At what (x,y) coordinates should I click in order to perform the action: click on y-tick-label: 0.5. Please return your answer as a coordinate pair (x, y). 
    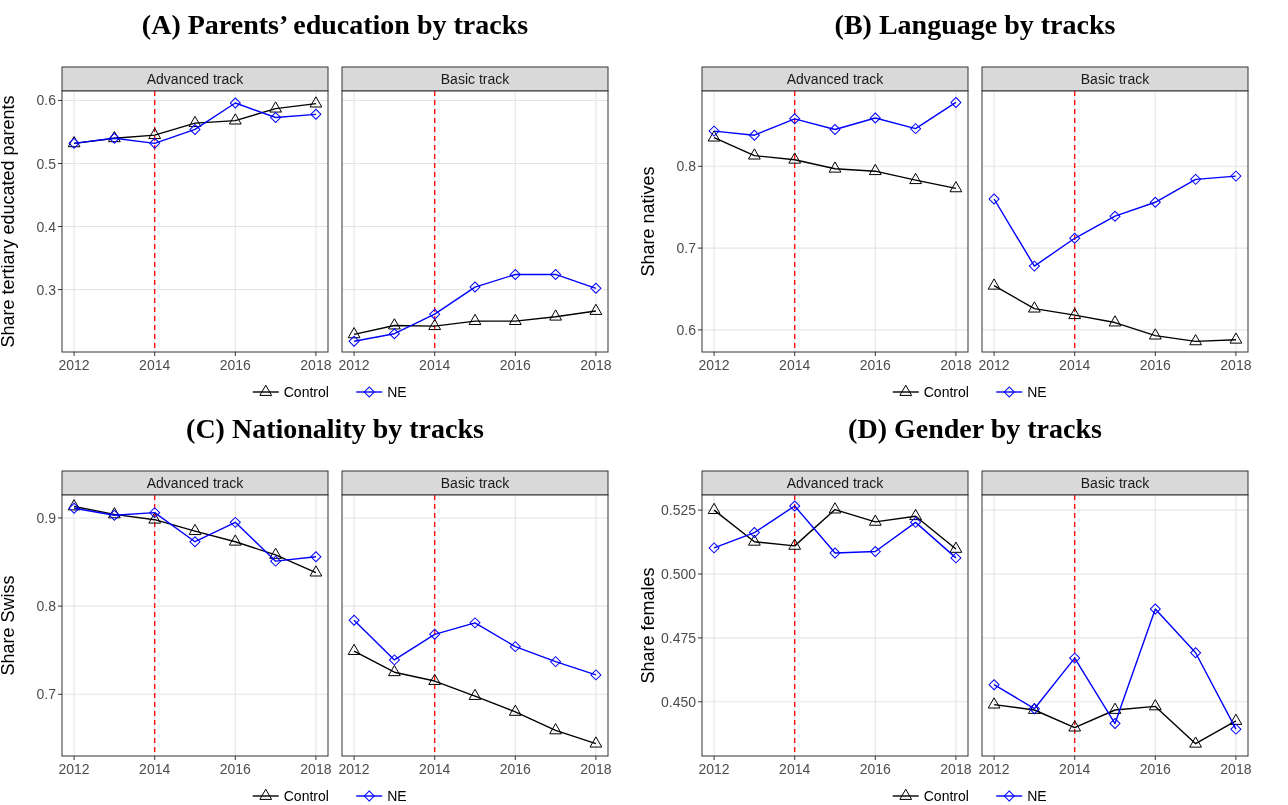
    Looking at the image, I should click on (46, 163).